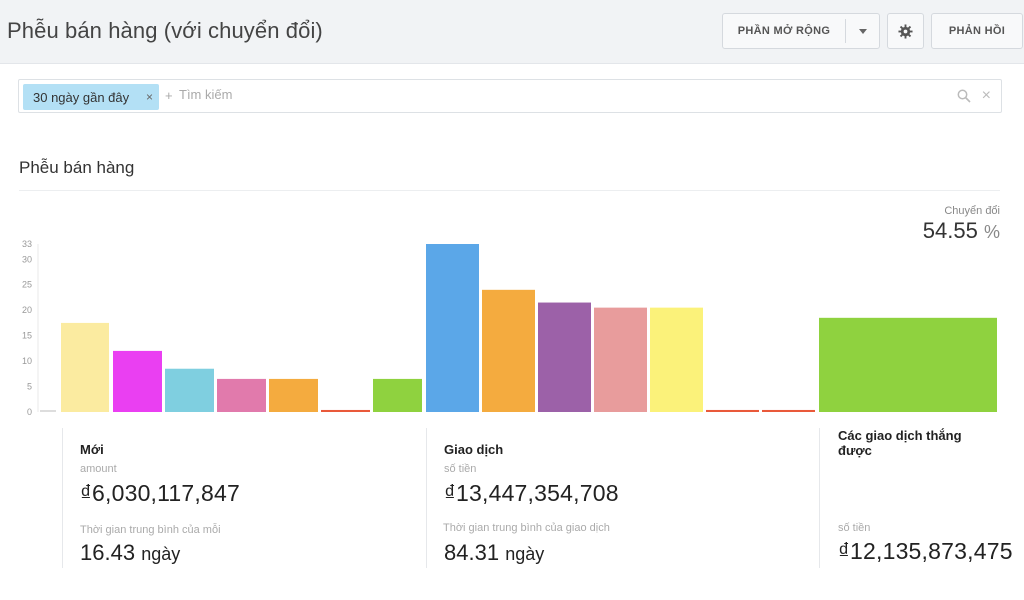 The height and width of the screenshot is (600, 1024). Describe the element at coordinates (509, 190) in the screenshot. I see `divider` at that location.